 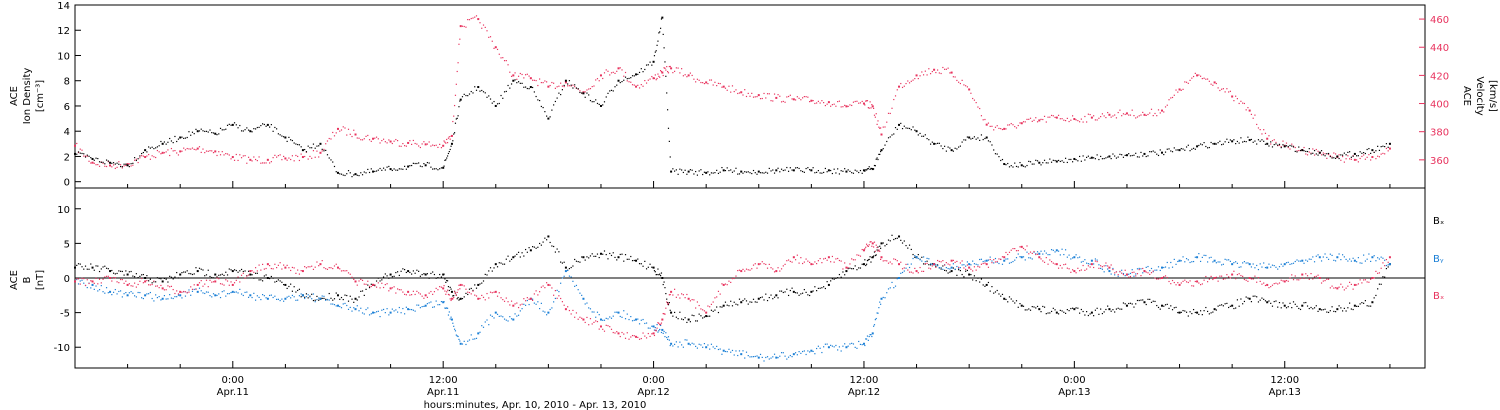 What do you see at coordinates (40, 96) in the screenshot?
I see `top-left-label-line3: [cm⁻³]` at bounding box center [40, 96].